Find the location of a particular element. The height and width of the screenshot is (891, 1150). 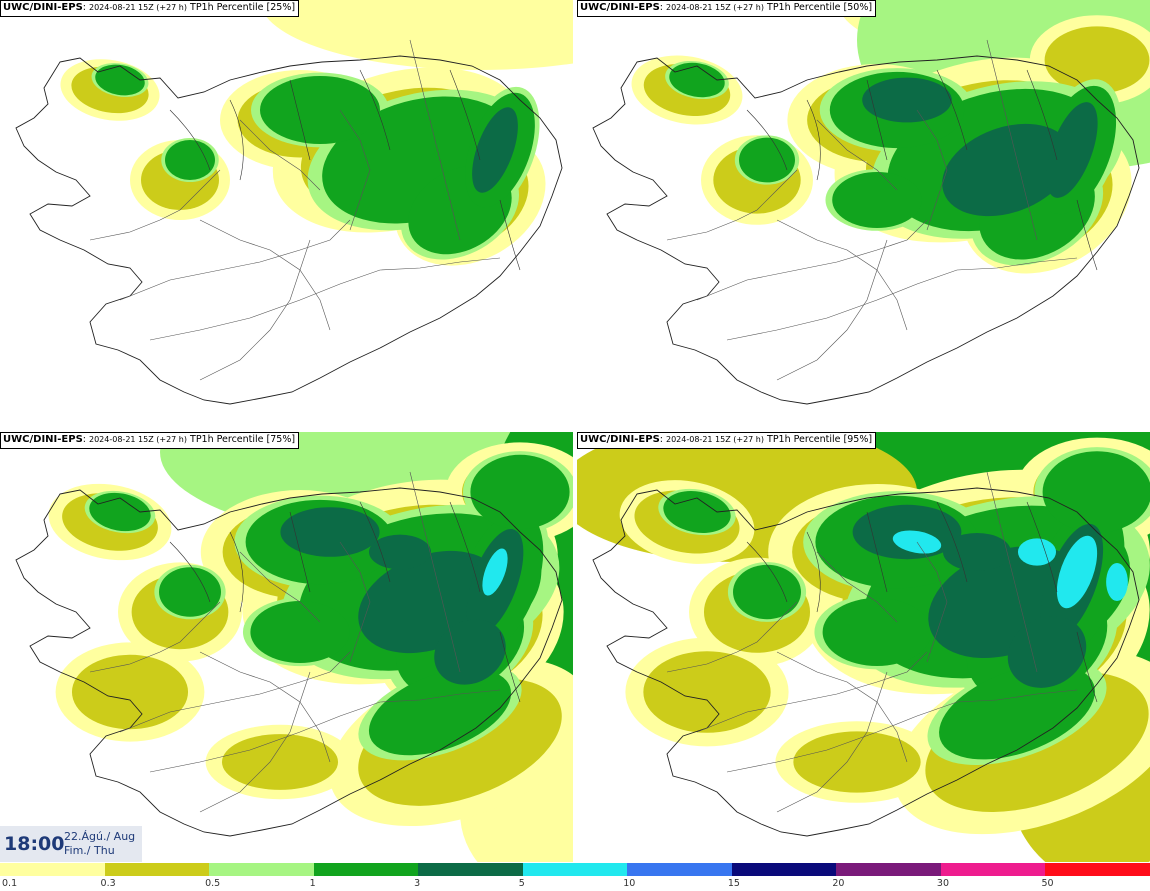

valid-date: 22.Ágú./ Aug Fim./ Thu is located at coordinates (99, 844).